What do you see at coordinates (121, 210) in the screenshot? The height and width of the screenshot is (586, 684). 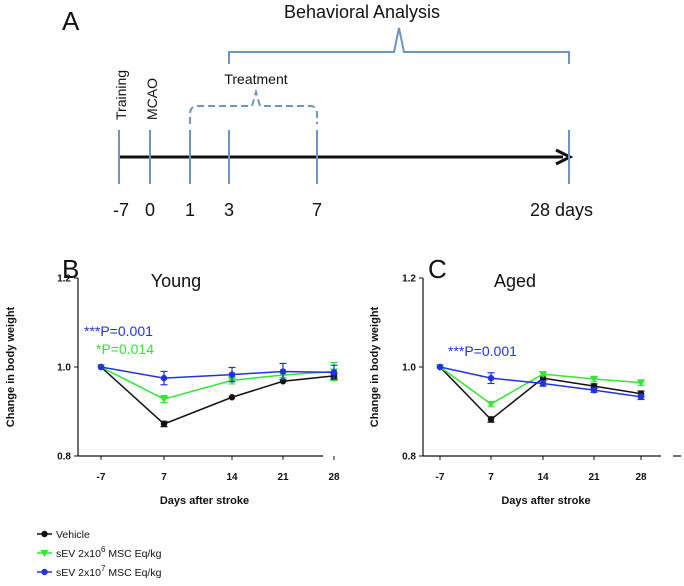 I see `timeline-tick-label: -7` at bounding box center [121, 210].